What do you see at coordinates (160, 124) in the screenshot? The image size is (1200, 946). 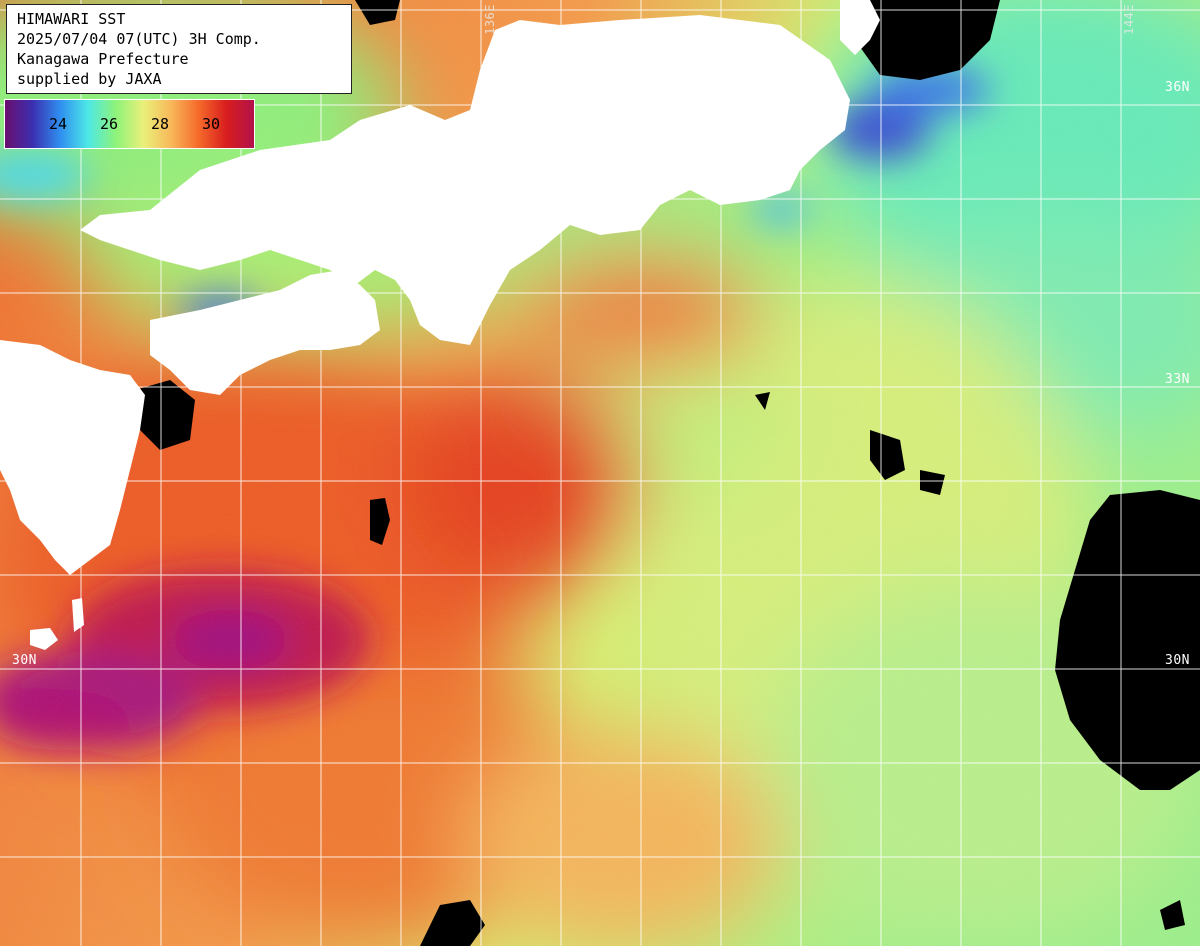 I see `scale-tick-28: 28` at bounding box center [160, 124].